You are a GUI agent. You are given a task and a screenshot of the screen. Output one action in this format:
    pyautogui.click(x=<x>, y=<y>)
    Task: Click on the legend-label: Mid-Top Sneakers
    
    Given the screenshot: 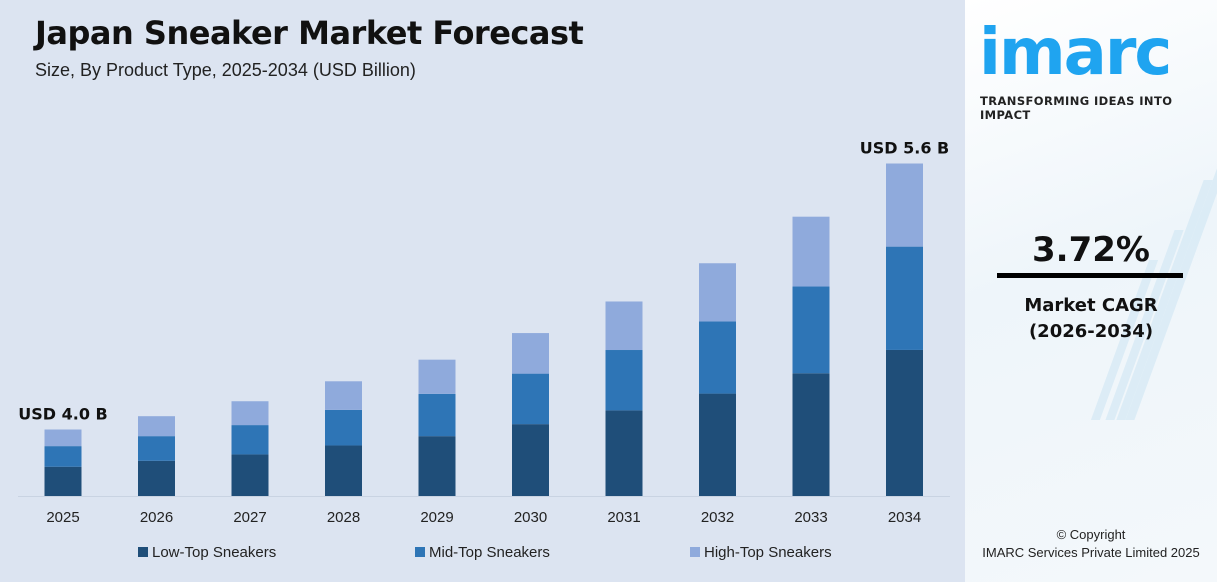 What is the action you would take?
    pyautogui.click(x=489, y=552)
    